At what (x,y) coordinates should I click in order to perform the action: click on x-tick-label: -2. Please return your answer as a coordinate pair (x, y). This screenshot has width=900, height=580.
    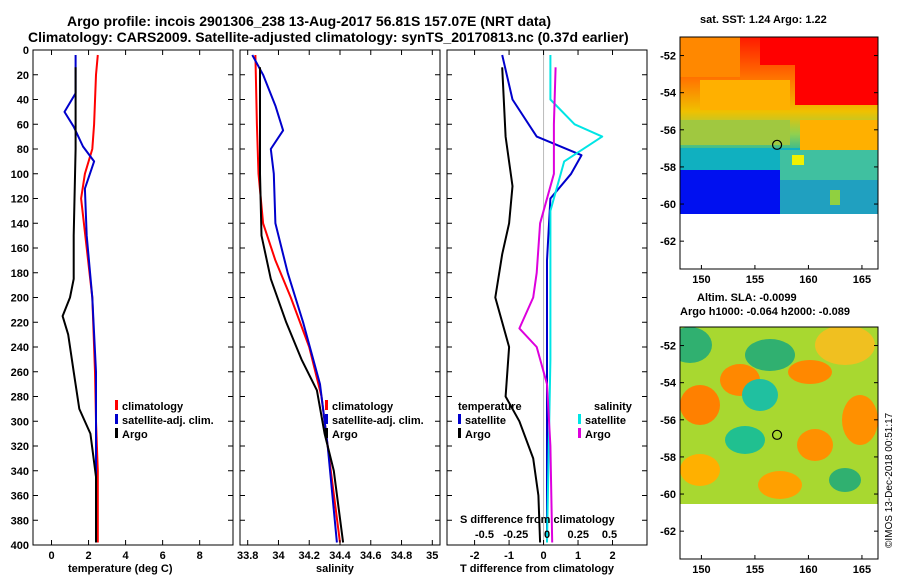
    Looking at the image, I should click on (475, 556).